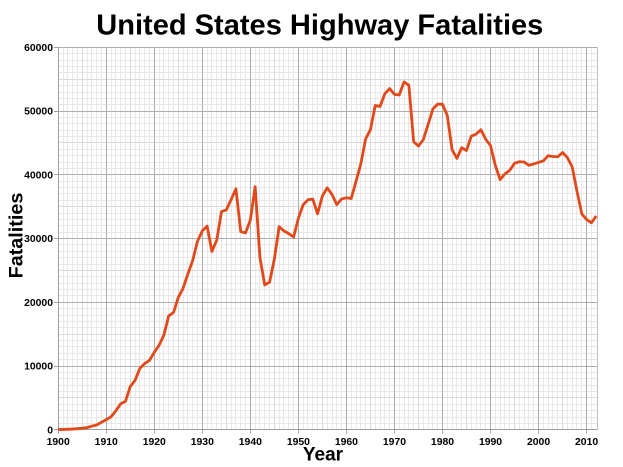  Describe the element at coordinates (202, 442) in the screenshot. I see `svg-text: 1930` at that location.